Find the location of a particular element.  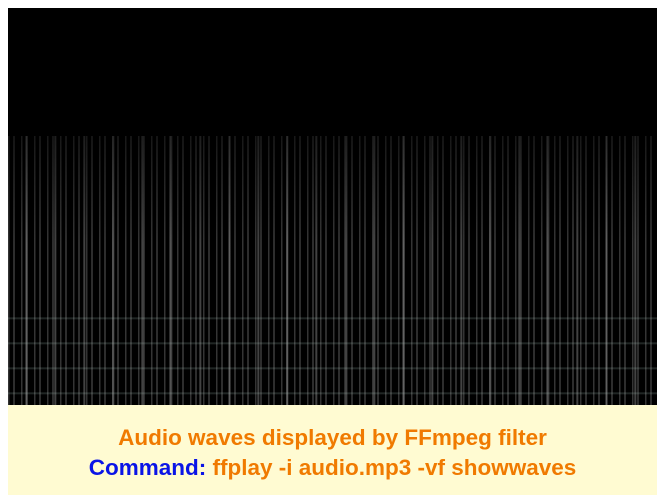

caption-title: Audio waves displayed by FFmpeg filter is located at coordinates (332, 437).